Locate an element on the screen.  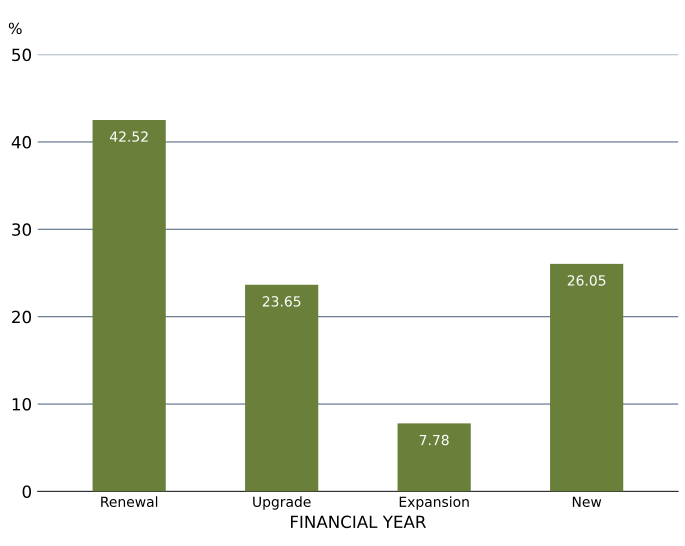
data-label: 7.78 is located at coordinates (434, 440).